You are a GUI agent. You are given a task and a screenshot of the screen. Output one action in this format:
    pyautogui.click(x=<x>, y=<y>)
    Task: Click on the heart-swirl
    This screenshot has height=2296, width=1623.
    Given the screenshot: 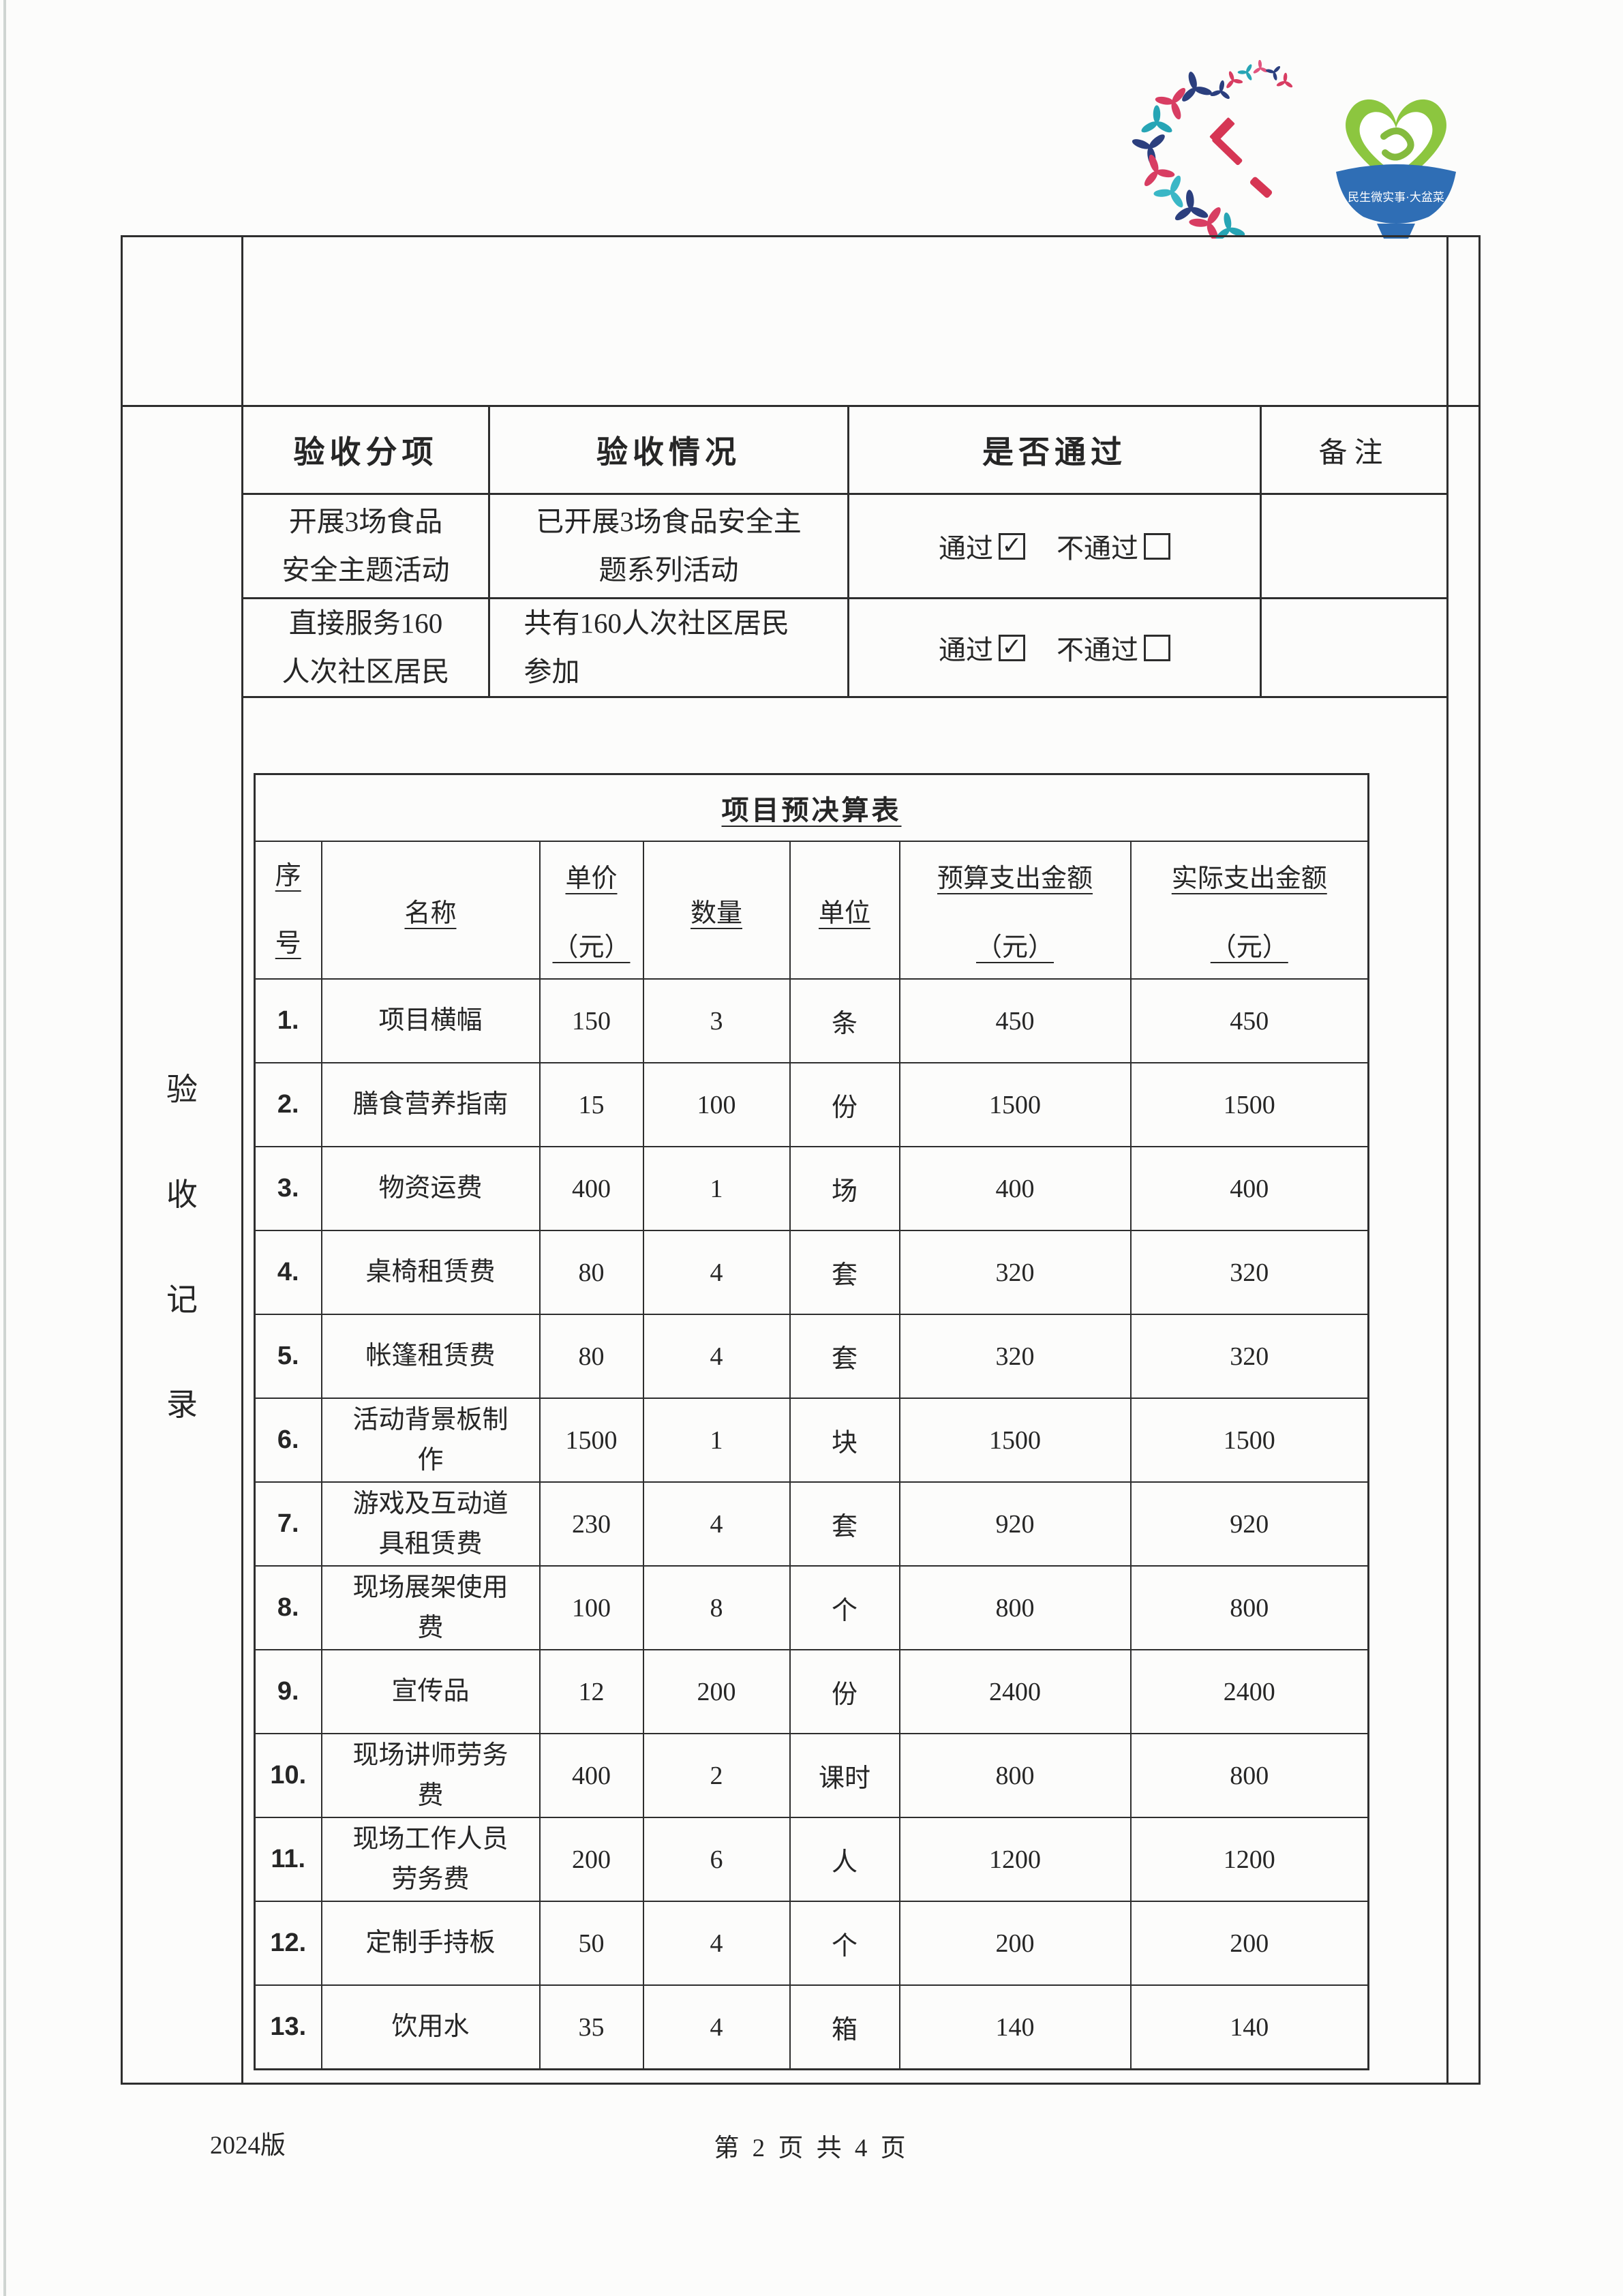 What is the action you would take?
    pyautogui.click(x=1397, y=144)
    